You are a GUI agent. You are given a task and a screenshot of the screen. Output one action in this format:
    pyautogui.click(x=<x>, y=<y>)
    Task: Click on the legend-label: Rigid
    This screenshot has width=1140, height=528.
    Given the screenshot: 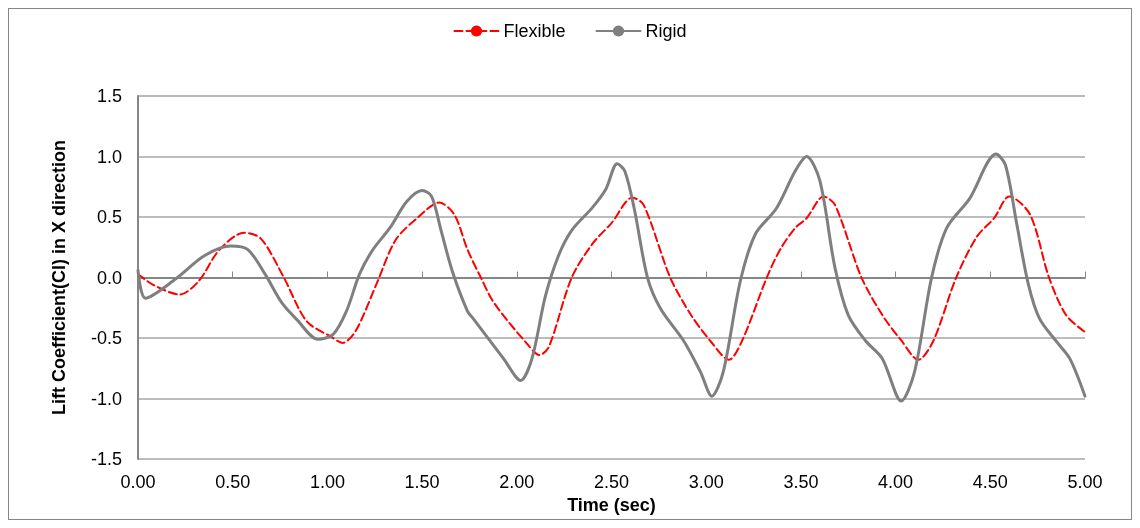 What is the action you would take?
    pyautogui.click(x=666, y=31)
    